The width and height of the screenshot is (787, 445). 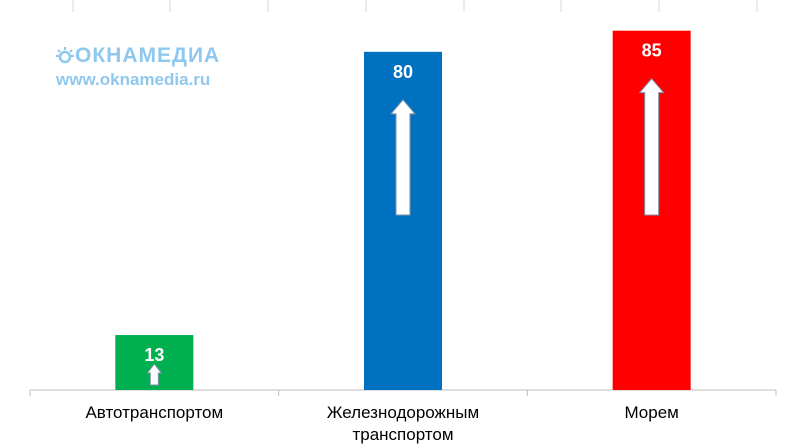 What do you see at coordinates (154, 412) in the screenshot?
I see `category-label: Автотранспортом` at bounding box center [154, 412].